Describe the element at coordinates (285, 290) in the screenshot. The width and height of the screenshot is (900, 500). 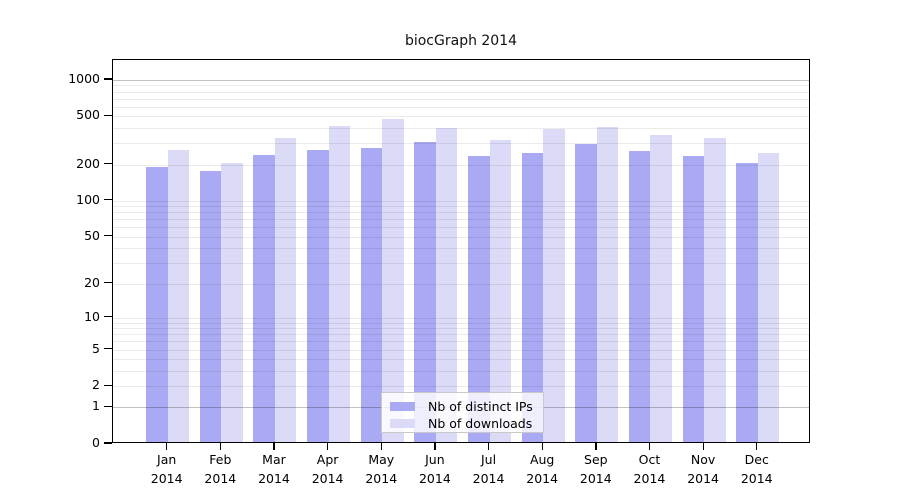
I see `bar-mar-downloads` at that location.